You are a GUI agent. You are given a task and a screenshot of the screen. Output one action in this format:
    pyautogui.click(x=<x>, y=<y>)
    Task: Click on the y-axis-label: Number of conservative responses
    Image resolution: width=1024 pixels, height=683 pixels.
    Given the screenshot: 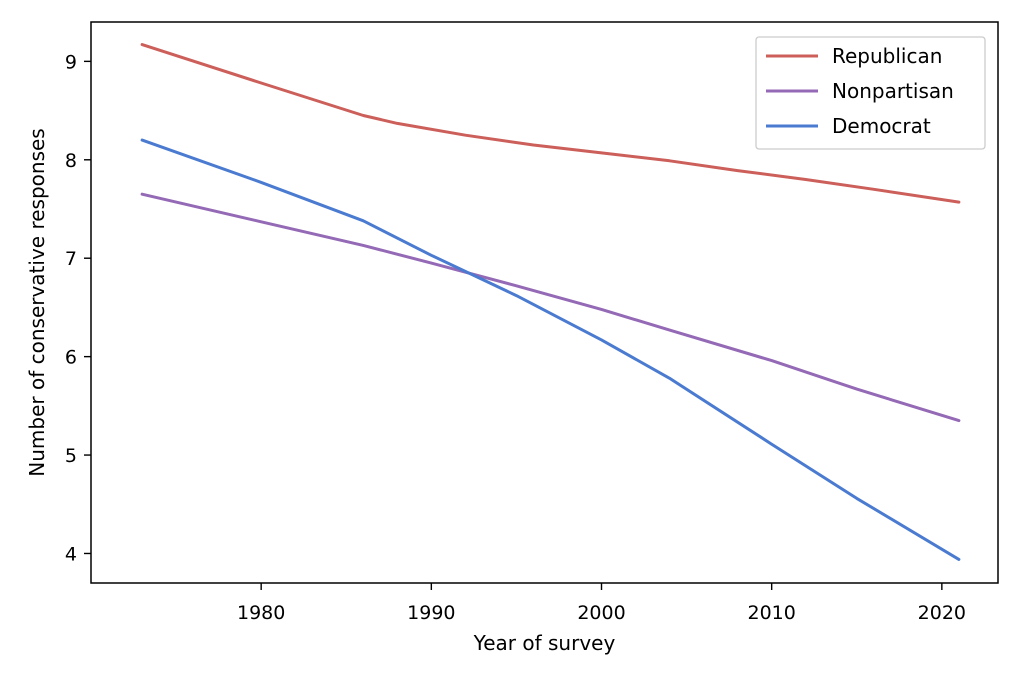 What is the action you would take?
    pyautogui.click(x=37, y=302)
    